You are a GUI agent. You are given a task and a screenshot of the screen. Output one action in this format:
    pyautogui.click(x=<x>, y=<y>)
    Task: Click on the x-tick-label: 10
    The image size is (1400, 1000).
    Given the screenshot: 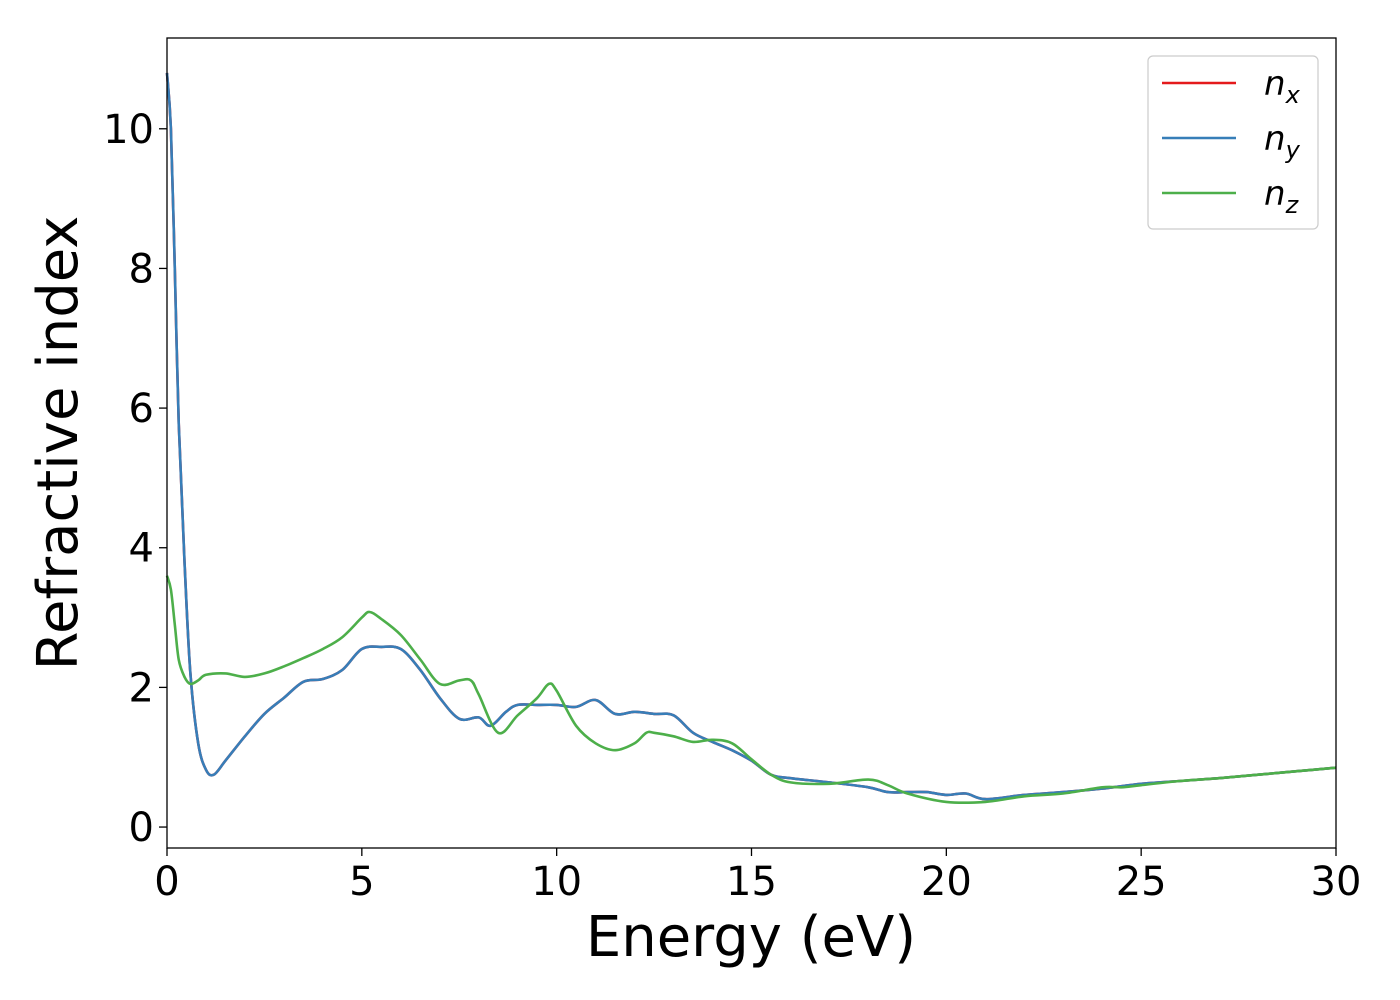 What is the action you would take?
    pyautogui.click(x=556, y=882)
    